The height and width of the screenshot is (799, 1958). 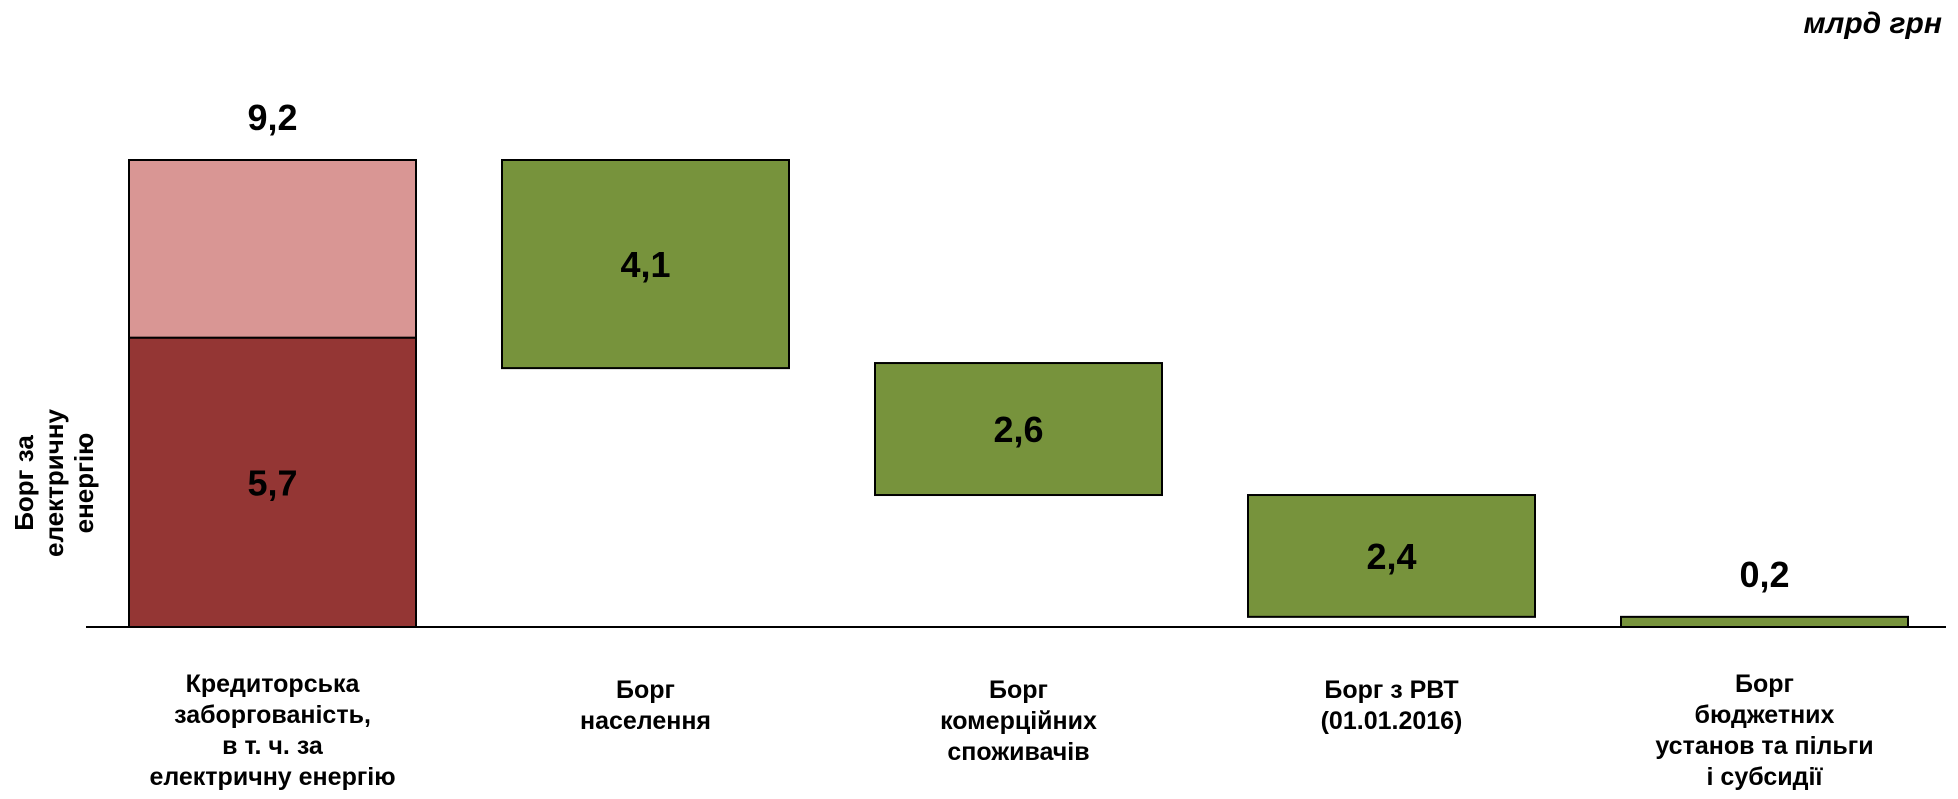 What do you see at coordinates (1764, 574) in the screenshot?
I see `bar-5-value-label: 0,2` at bounding box center [1764, 574].